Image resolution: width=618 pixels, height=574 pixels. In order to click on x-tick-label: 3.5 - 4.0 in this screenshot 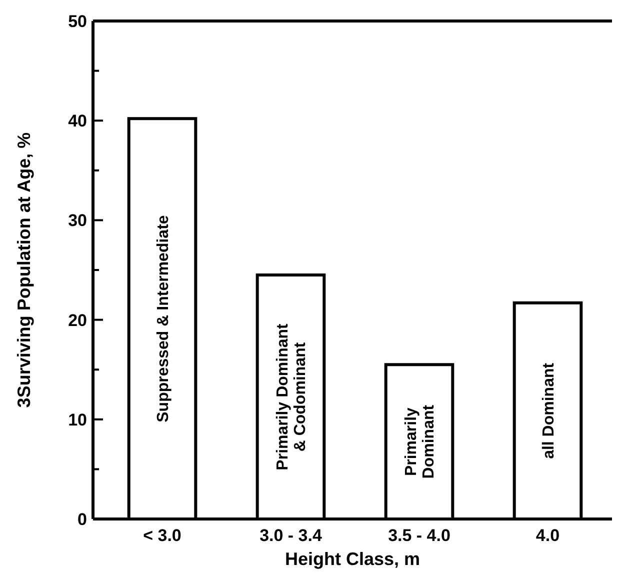, I will do `click(419, 535)`.